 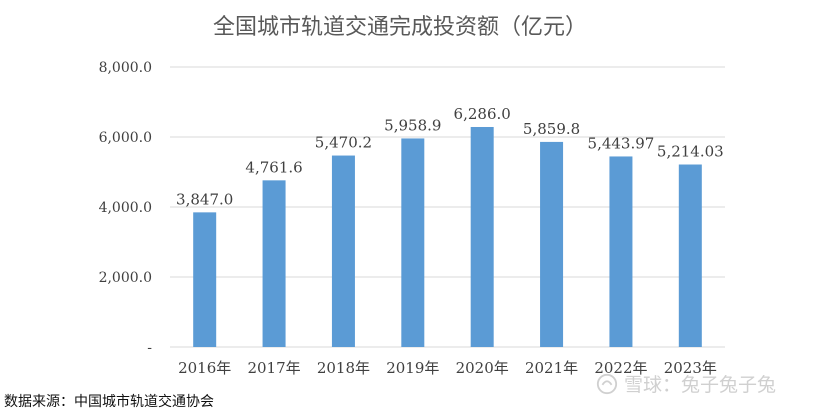 What do you see at coordinates (621, 143) in the screenshot?
I see `data-label: 5,443.97` at bounding box center [621, 143].